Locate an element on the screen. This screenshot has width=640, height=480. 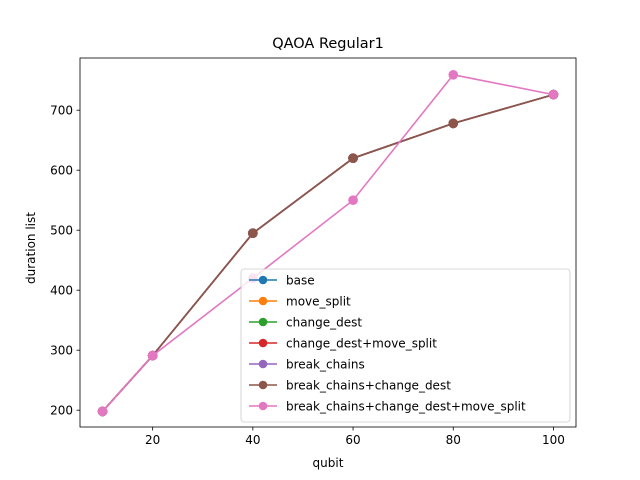
legend-entry: base is located at coordinates (282, 280).